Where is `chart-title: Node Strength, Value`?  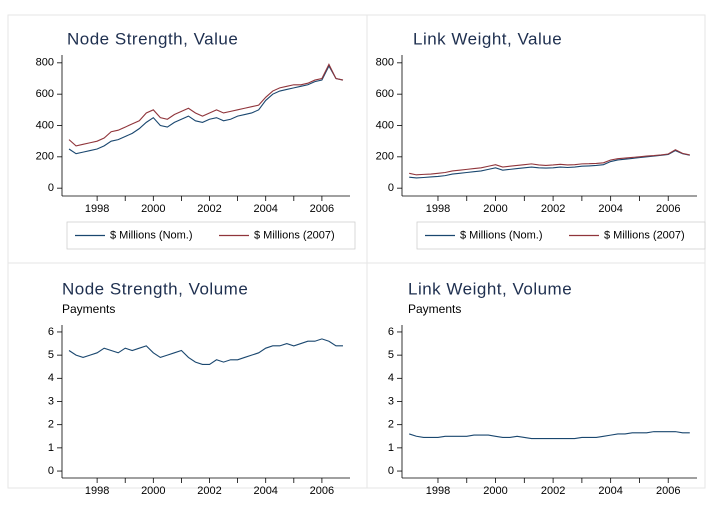
chart-title: Node Strength, Value is located at coordinates (152, 38).